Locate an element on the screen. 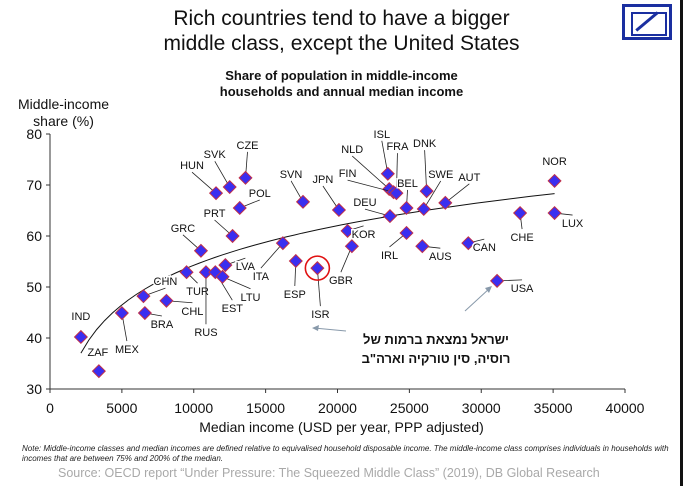 The width and height of the screenshot is (683, 486). y-axis-label: Middle-income share (%) is located at coordinates (63, 113).